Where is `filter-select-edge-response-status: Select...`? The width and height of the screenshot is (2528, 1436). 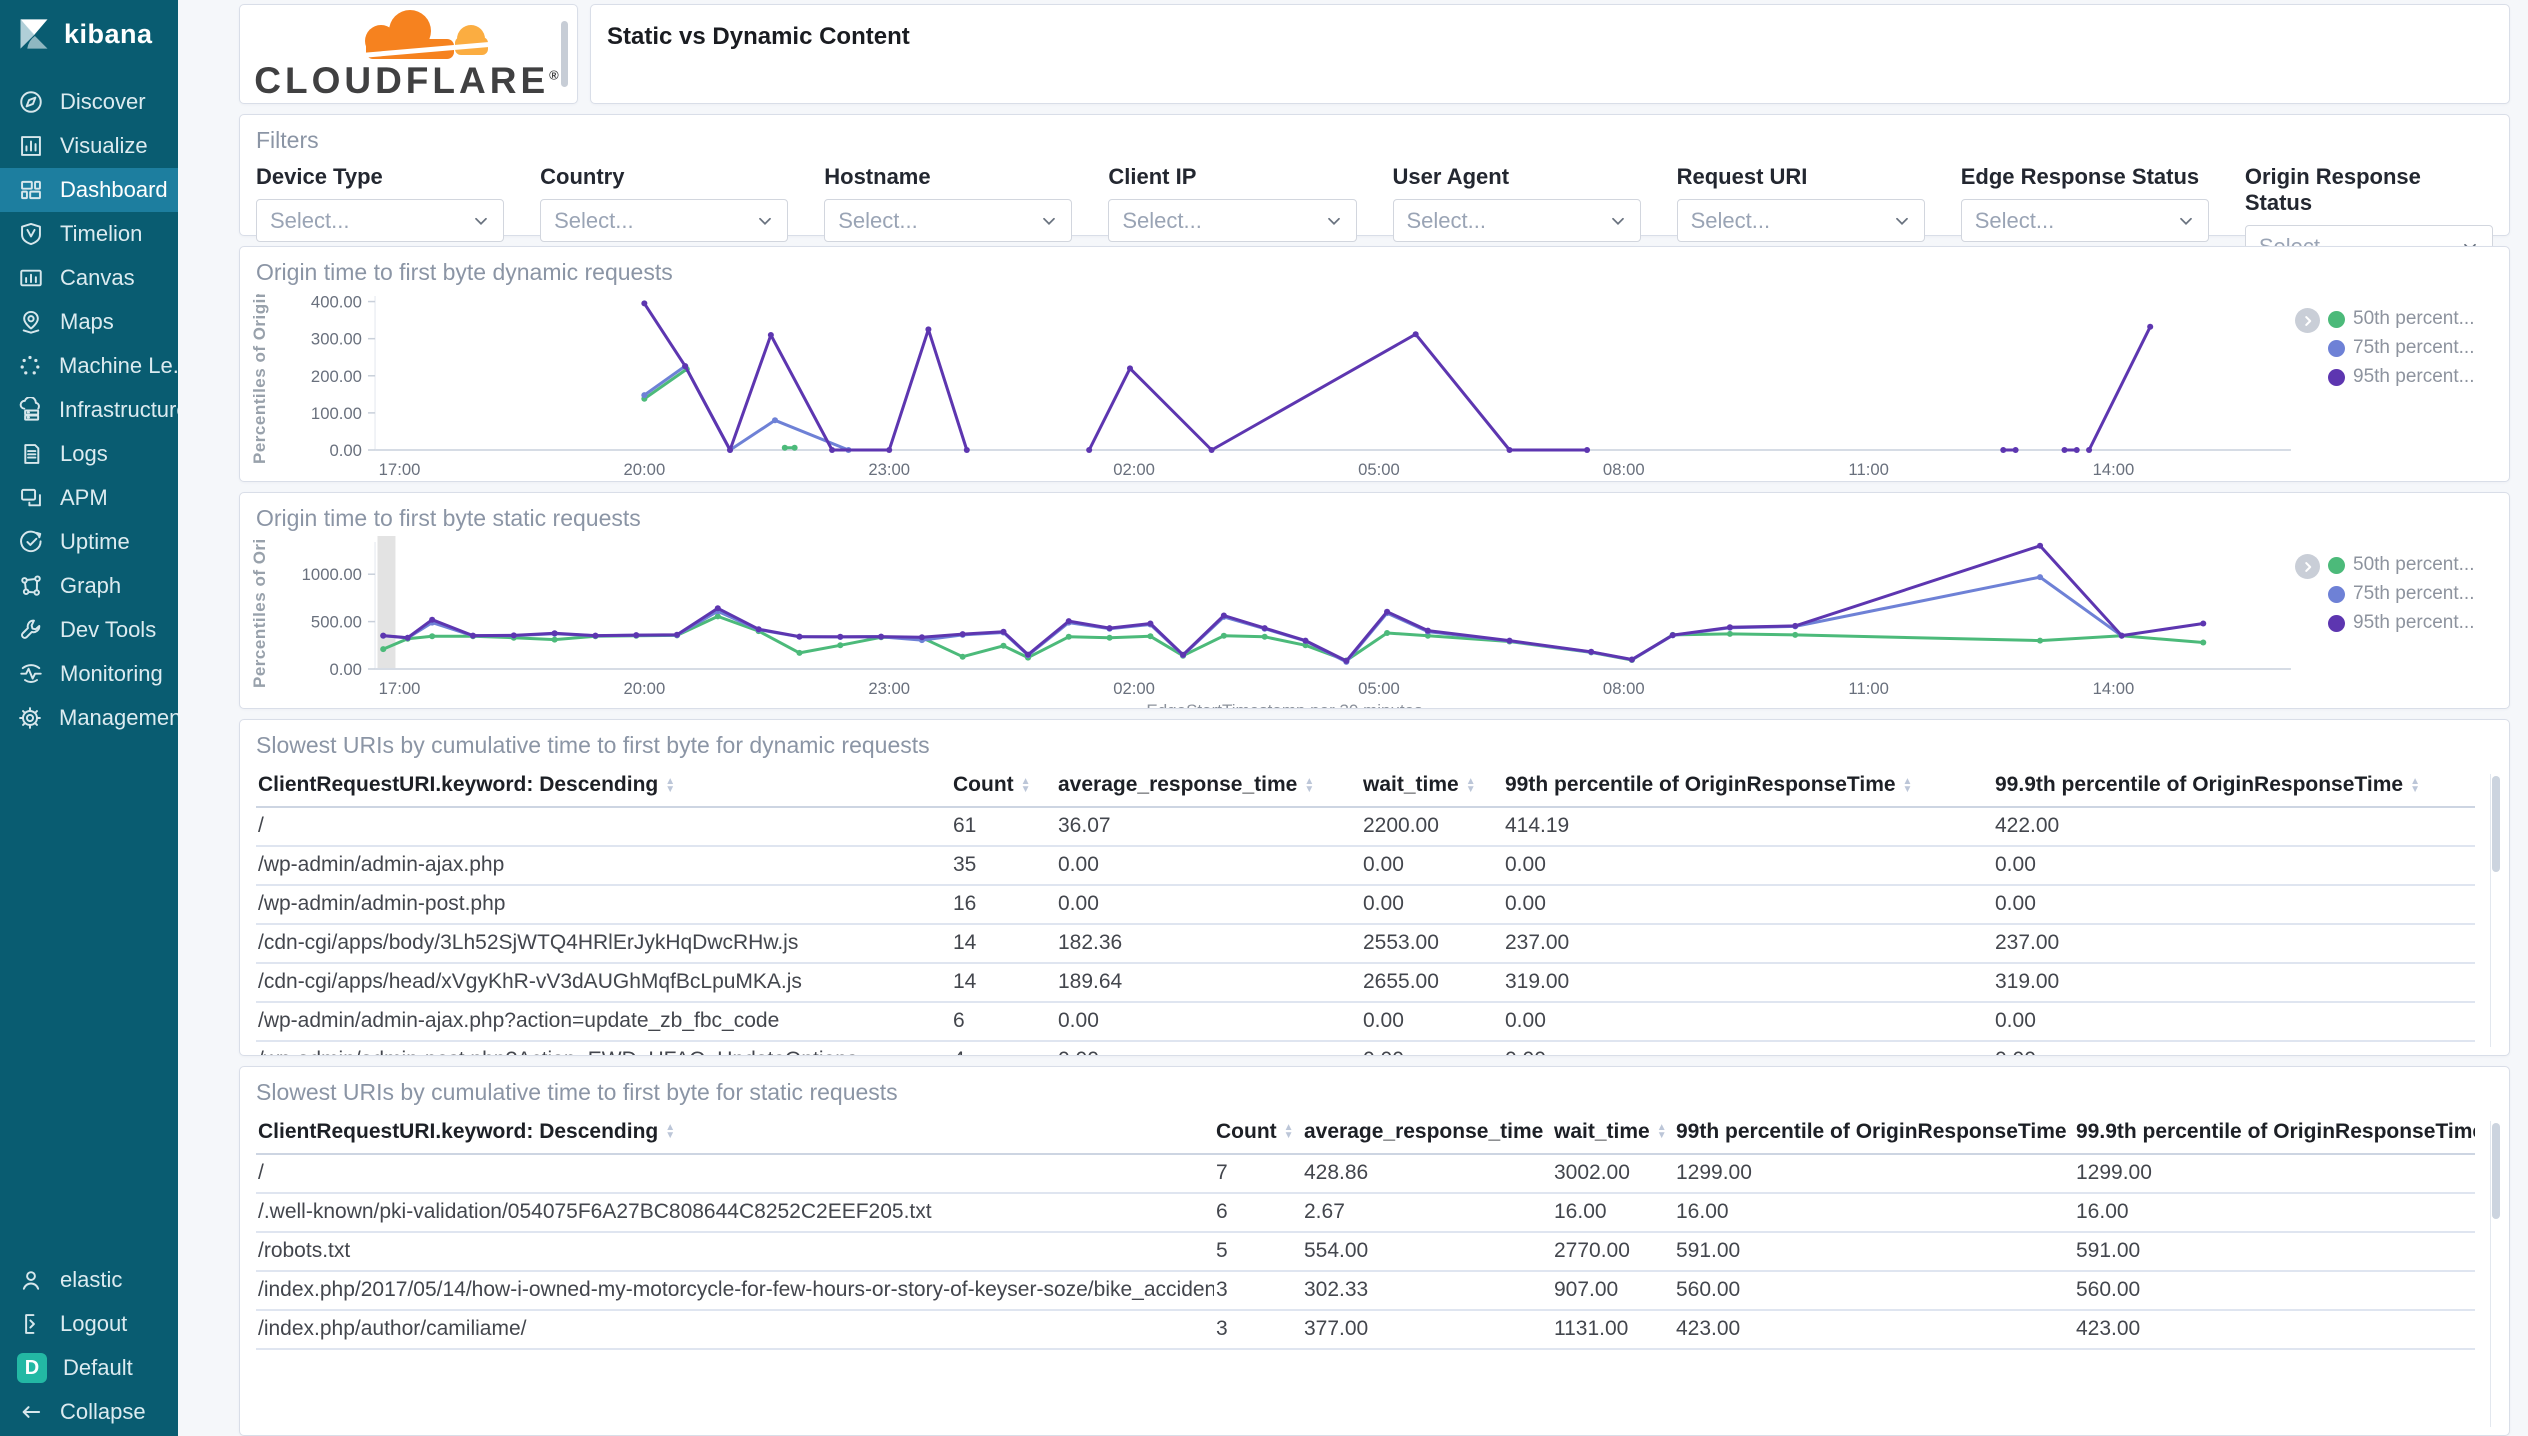 filter-select-edge-response-status: Select... is located at coordinates (2084, 220).